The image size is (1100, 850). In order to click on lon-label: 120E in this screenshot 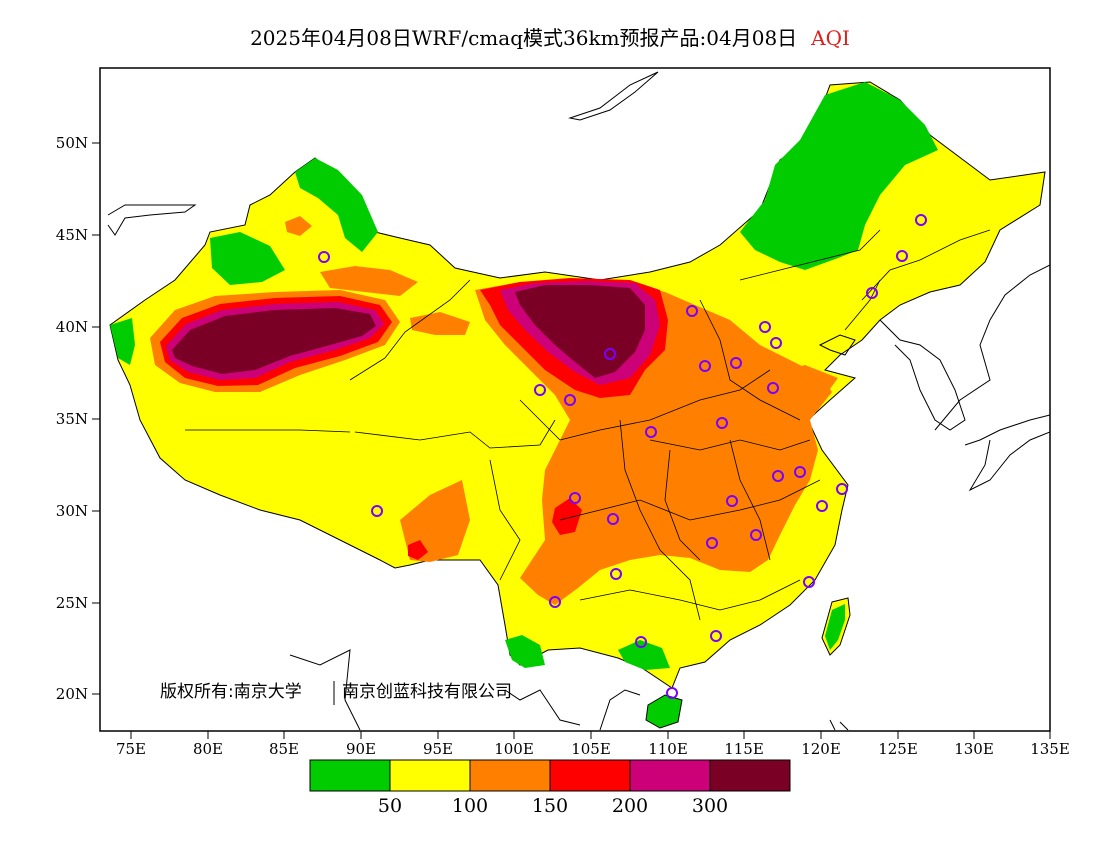, I will do `click(821, 749)`.